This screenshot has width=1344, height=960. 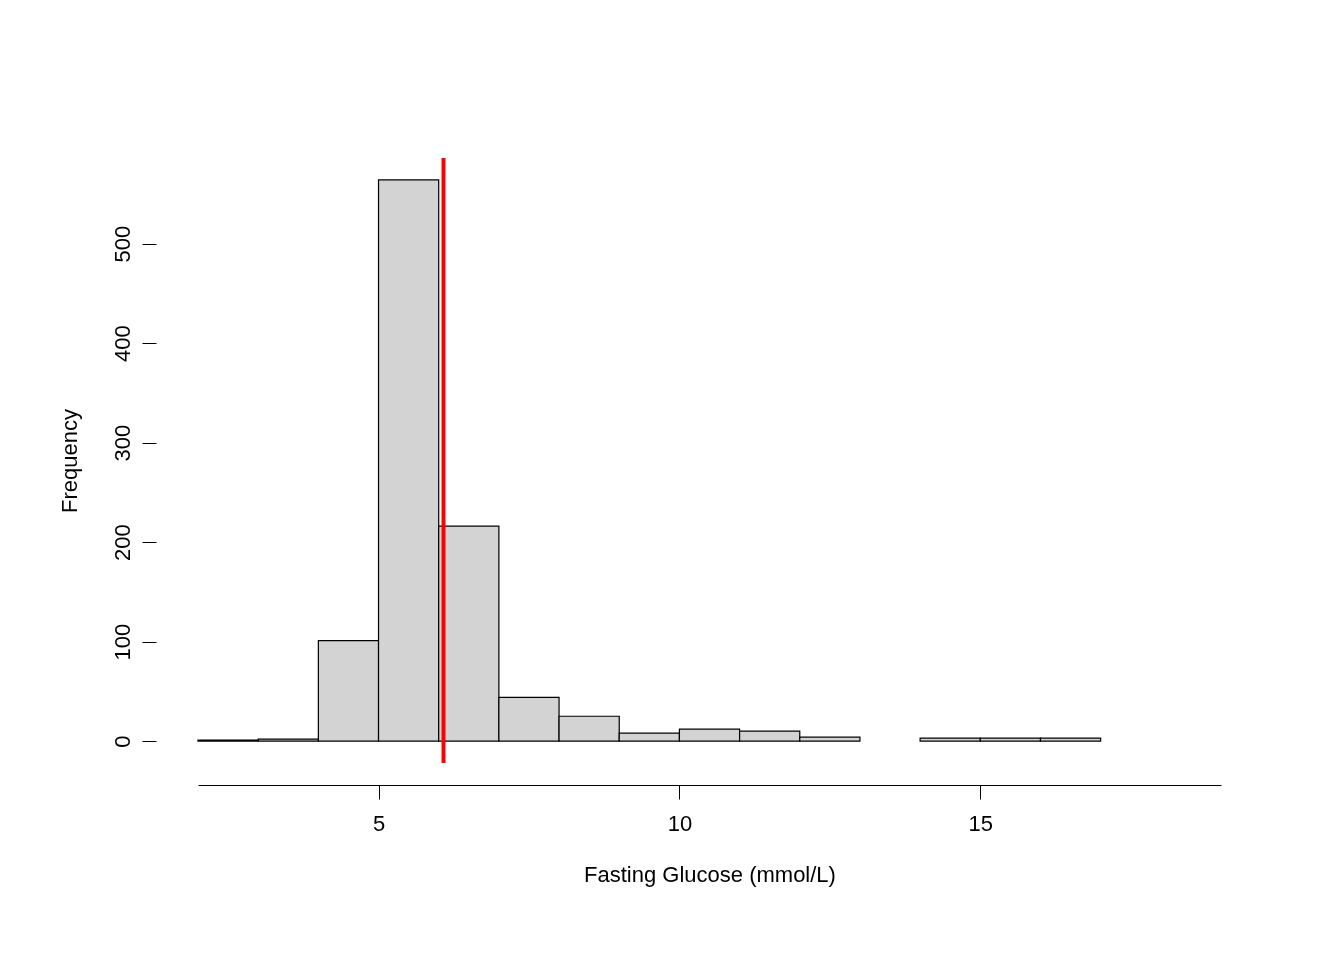 What do you see at coordinates (122, 741) in the screenshot?
I see `y-tick-label: 0` at bounding box center [122, 741].